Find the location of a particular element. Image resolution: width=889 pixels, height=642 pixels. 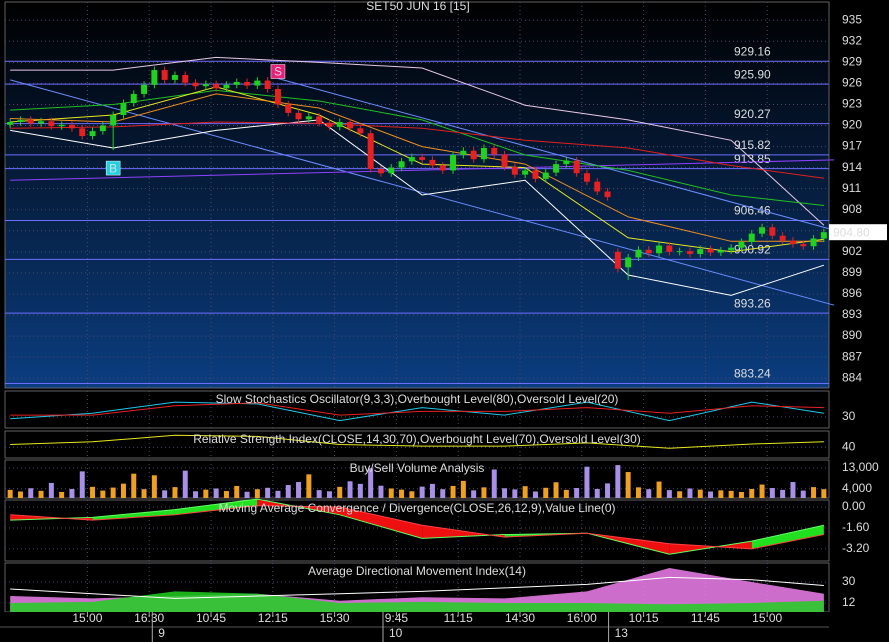

y-tick-label: 899 is located at coordinates (852, 272).